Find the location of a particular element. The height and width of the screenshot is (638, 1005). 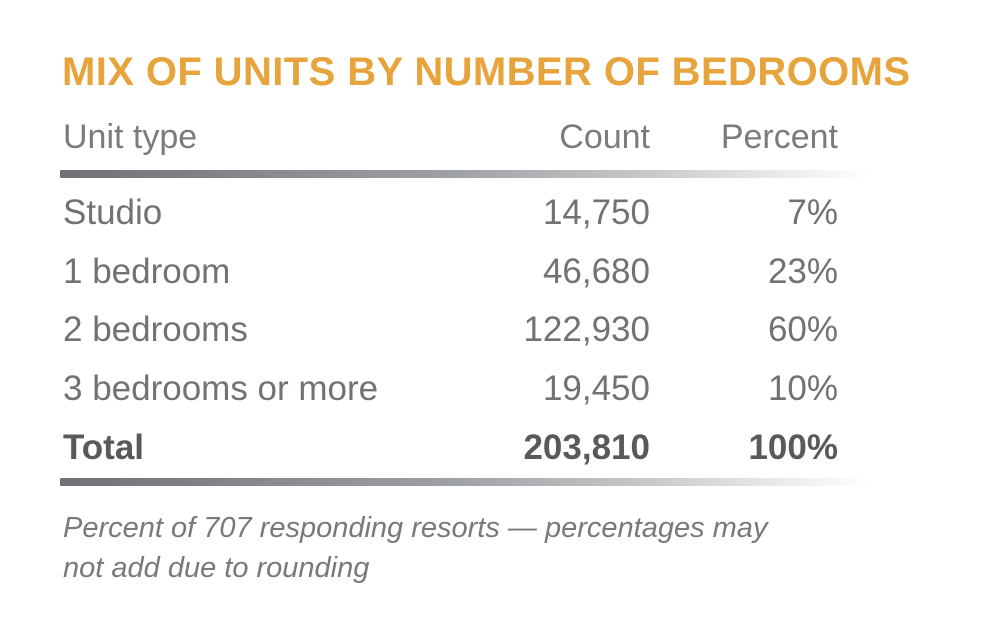

column-header-count: Count is located at coordinates (604, 136).